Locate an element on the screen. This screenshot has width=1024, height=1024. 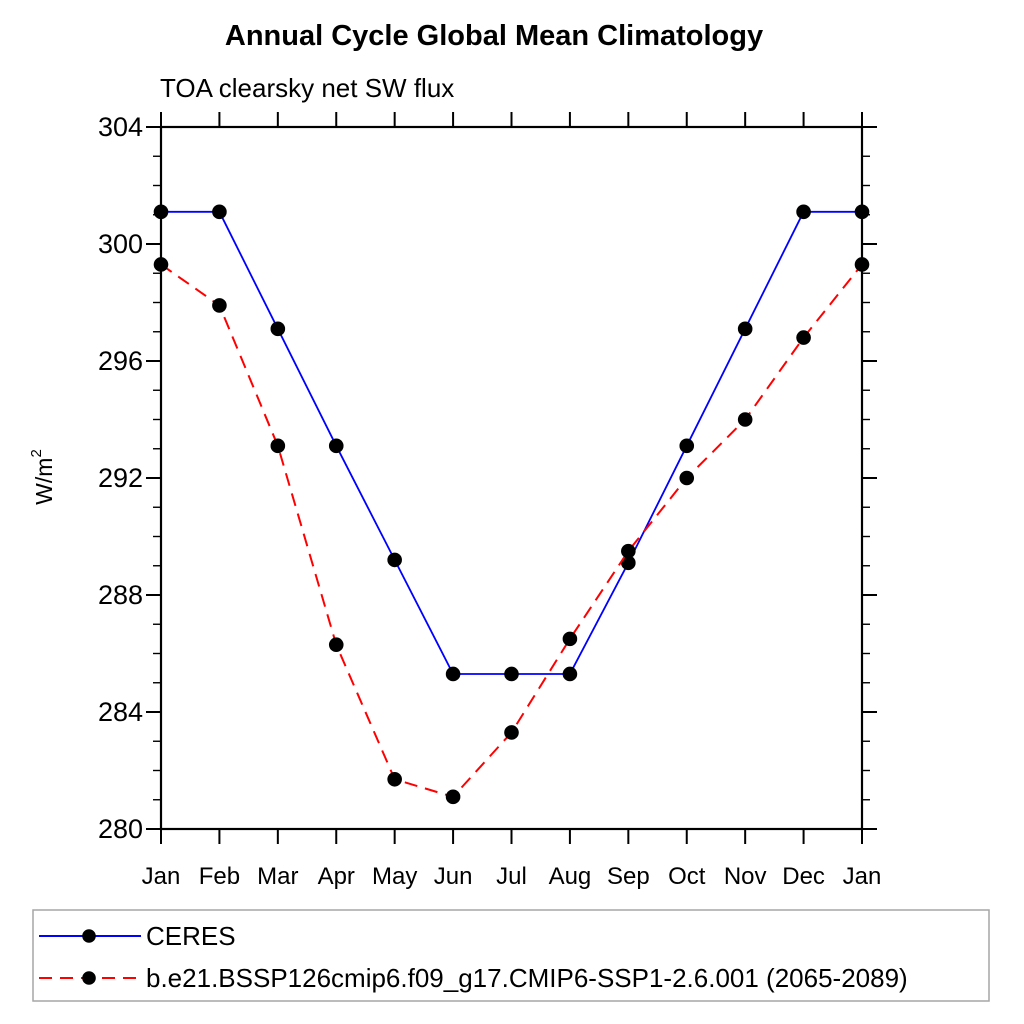
legend-label-0: CERES is located at coordinates (191, 936).